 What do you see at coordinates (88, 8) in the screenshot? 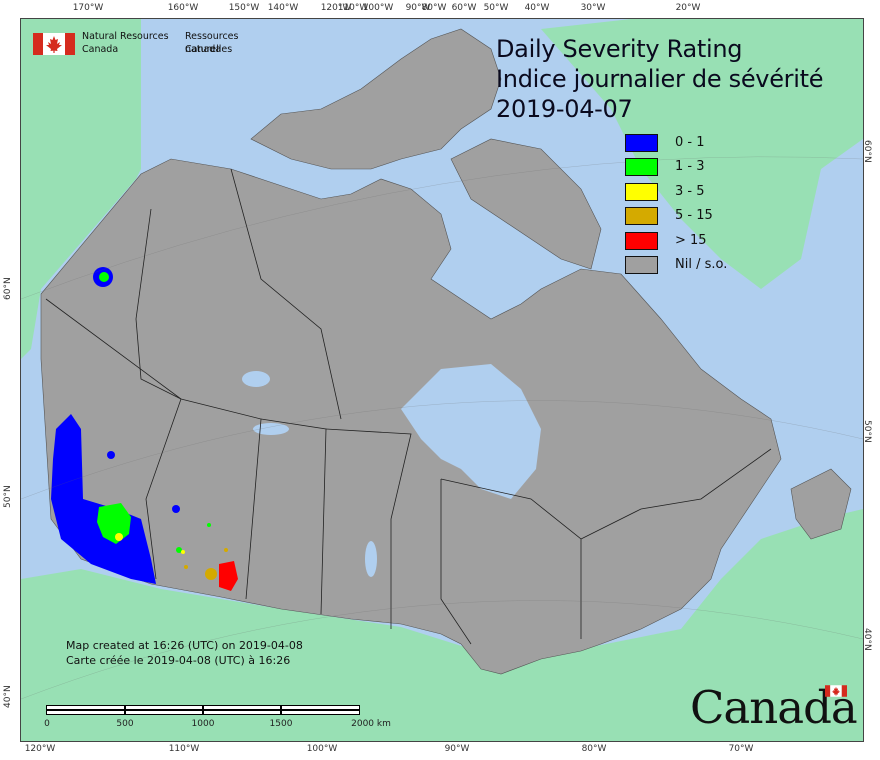
I see `longitude-tick: 170°W` at bounding box center [88, 8].